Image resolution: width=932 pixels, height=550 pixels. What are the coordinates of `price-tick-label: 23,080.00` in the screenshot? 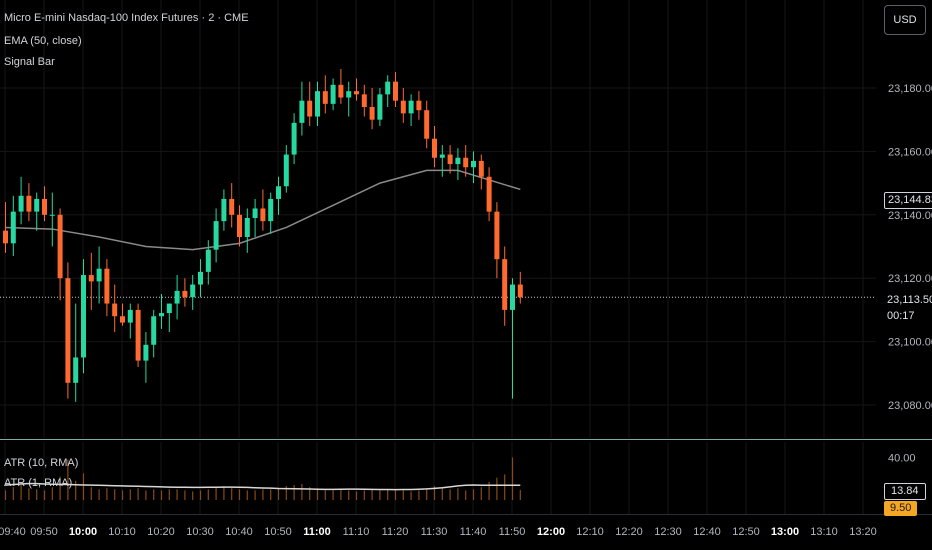 It's located at (910, 406).